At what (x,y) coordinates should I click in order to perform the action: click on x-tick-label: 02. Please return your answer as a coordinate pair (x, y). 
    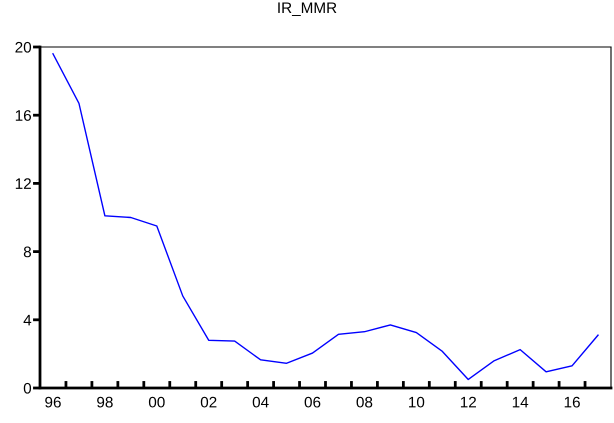
    Looking at the image, I should click on (208, 402).